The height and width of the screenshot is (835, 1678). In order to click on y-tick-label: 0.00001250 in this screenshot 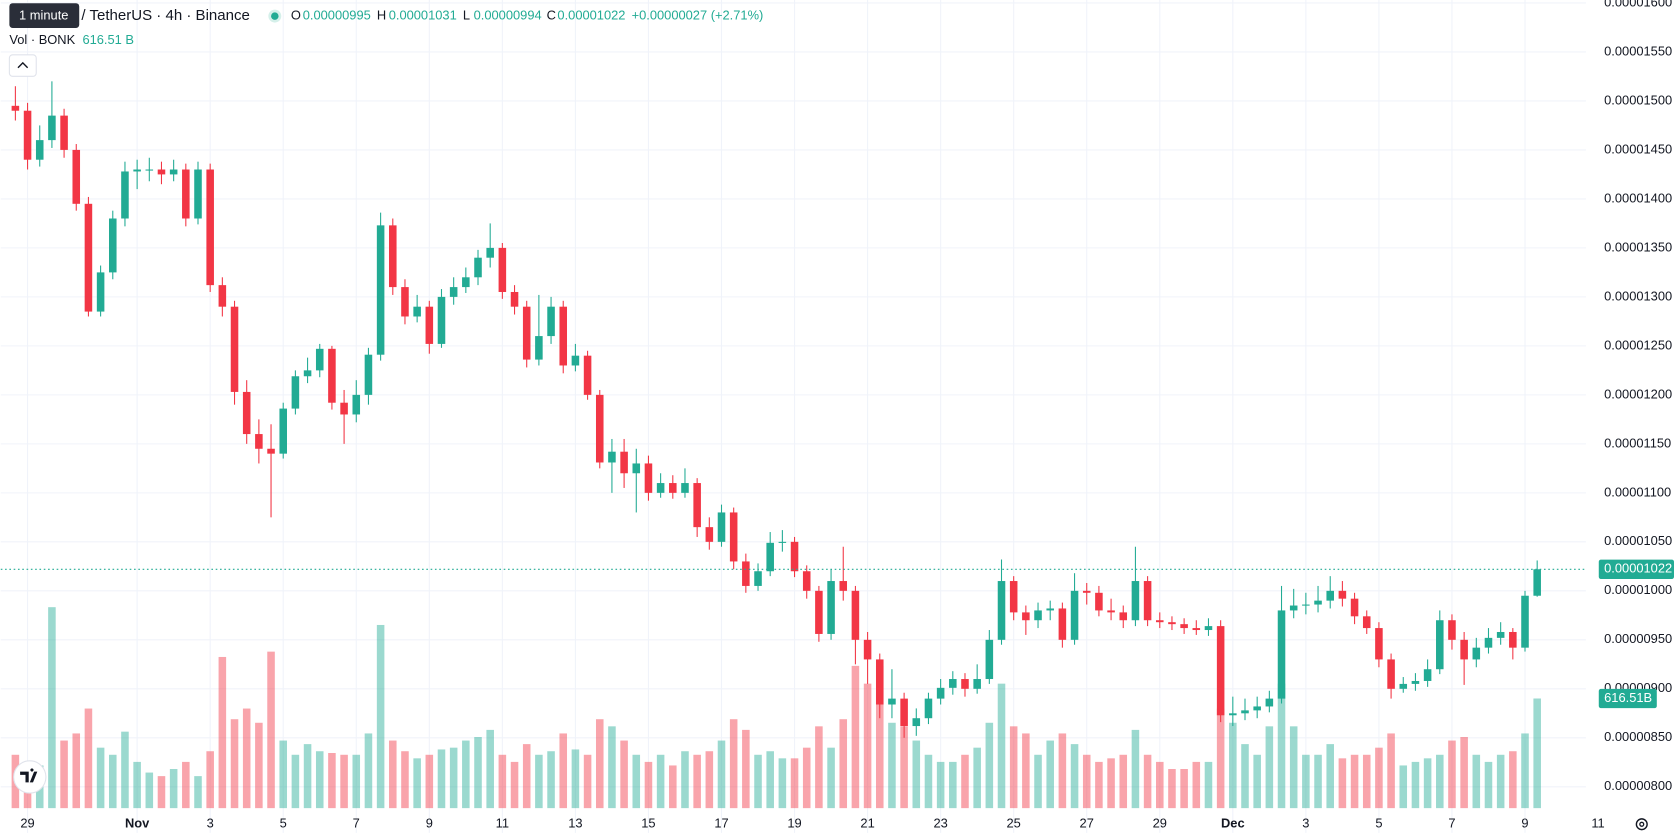, I will do `click(1638, 344)`.